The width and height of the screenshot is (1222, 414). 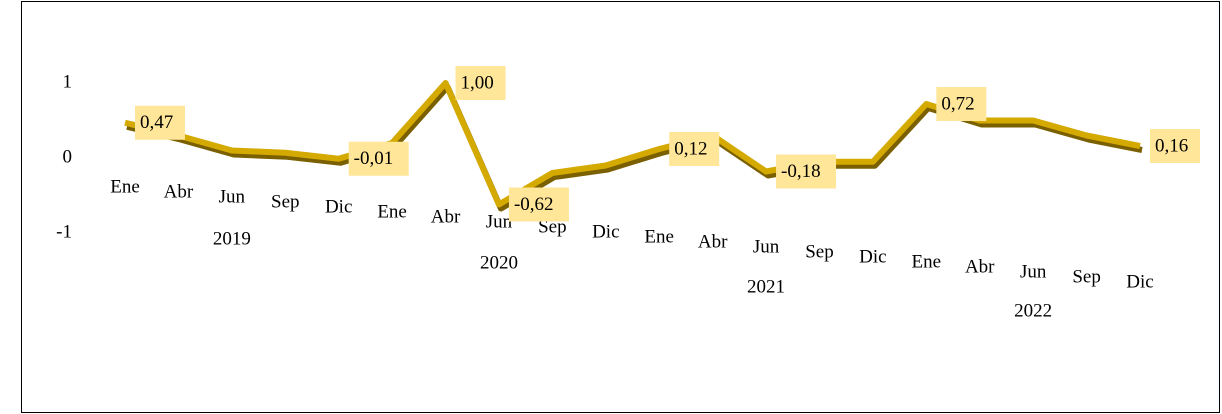 I want to click on value-label: -0,01, so click(x=374, y=158).